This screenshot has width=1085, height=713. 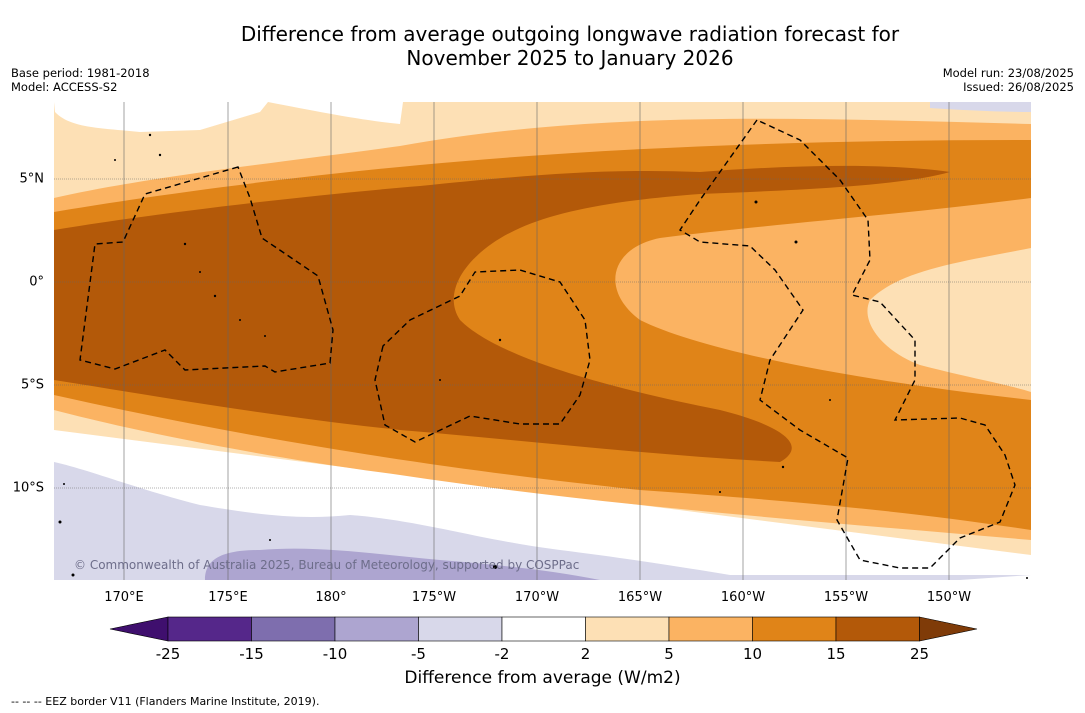 What do you see at coordinates (640, 597) in the screenshot?
I see `lon-label-165w: 165°W` at bounding box center [640, 597].